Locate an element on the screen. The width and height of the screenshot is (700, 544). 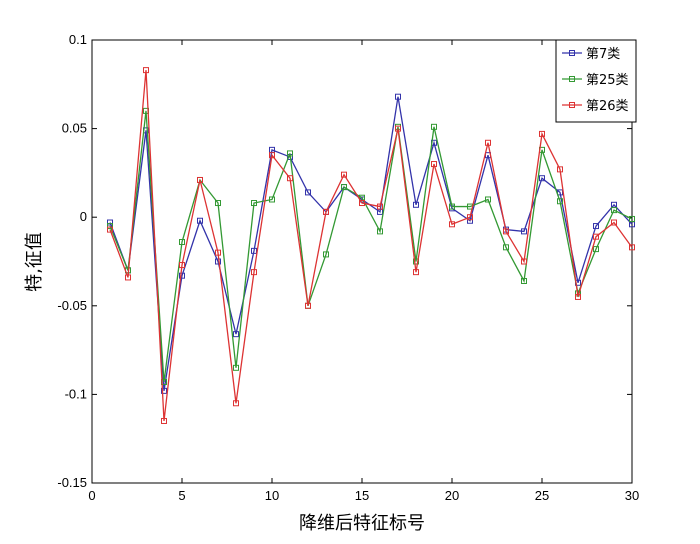
x-tick-label: 0 is located at coordinates (91, 495).